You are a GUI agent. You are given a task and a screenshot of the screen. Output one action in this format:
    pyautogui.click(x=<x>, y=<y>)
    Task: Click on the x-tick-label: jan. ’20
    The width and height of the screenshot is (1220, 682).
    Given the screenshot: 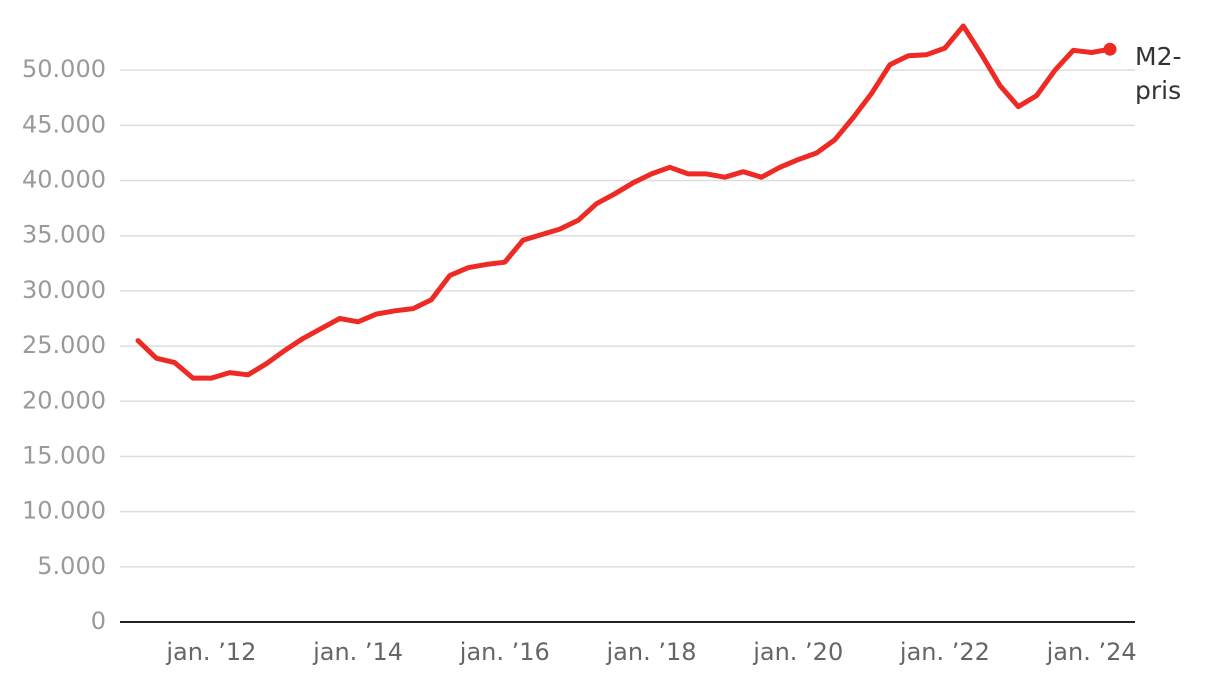 What is the action you would take?
    pyautogui.click(x=797, y=652)
    